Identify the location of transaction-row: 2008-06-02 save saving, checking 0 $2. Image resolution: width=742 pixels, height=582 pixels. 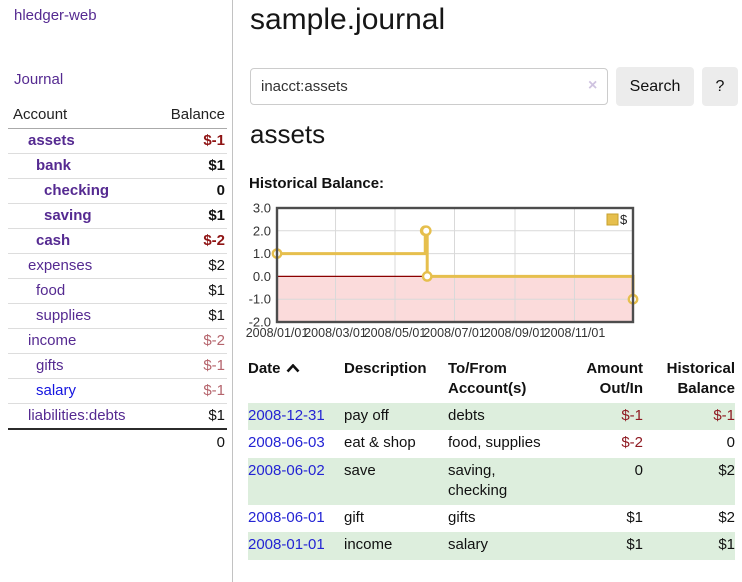
(491, 481).